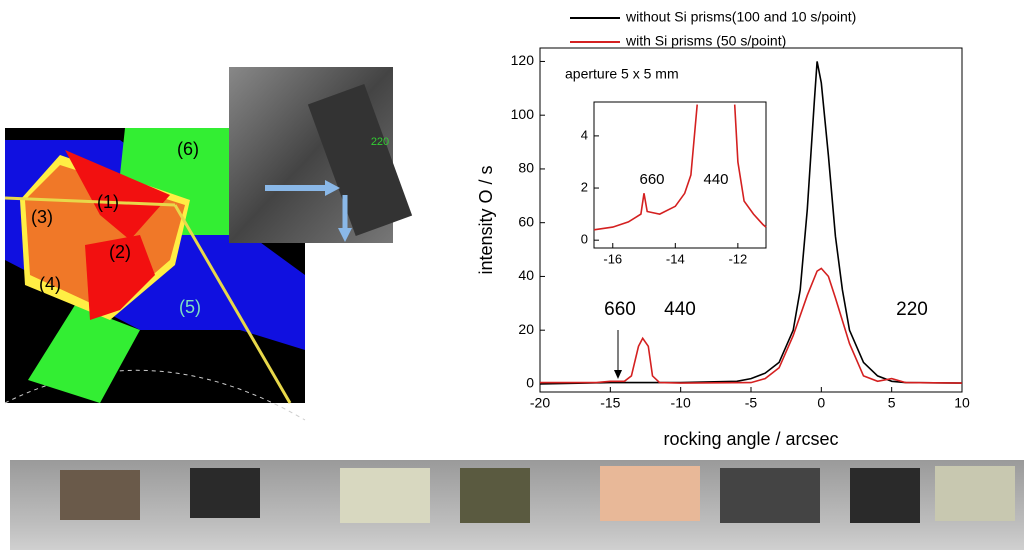 The height and width of the screenshot is (550, 1034). I want to click on arrow-head, so click(618, 374).